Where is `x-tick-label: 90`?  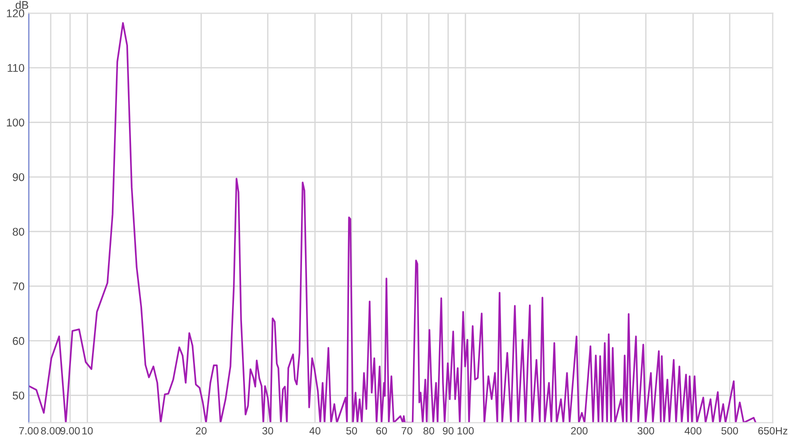 x-tick-label: 90 is located at coordinates (448, 430).